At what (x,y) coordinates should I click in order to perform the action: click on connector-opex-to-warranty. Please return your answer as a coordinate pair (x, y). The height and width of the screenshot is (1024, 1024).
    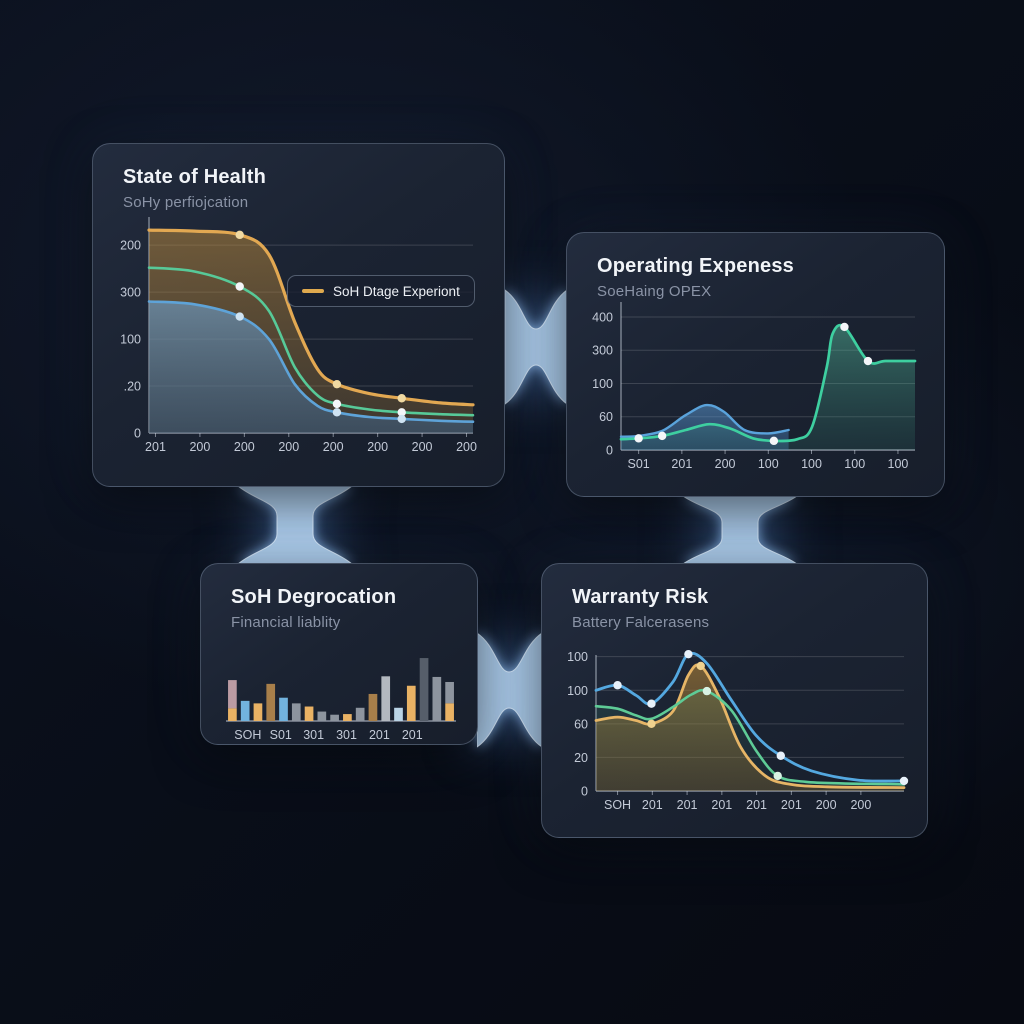
    Looking at the image, I should click on (740, 530).